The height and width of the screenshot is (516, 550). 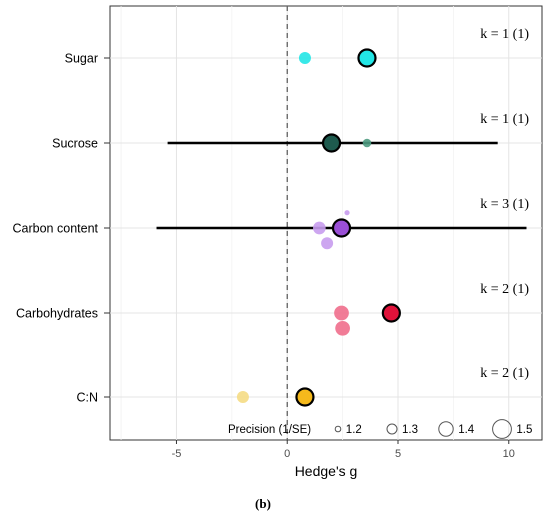 What do you see at coordinates (75, 144) in the screenshot?
I see `category-label: Sucrose` at bounding box center [75, 144].